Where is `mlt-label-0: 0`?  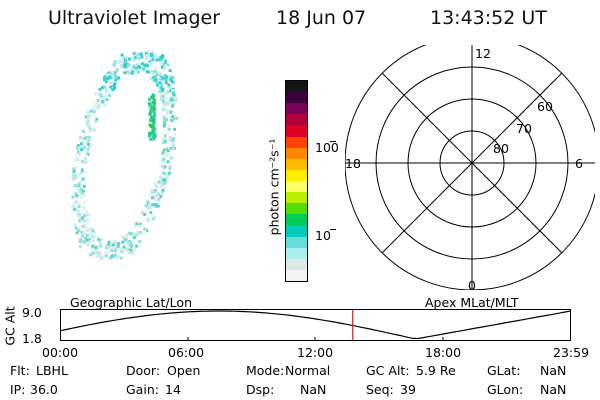 mlt-label-0: 0 is located at coordinates (472, 284).